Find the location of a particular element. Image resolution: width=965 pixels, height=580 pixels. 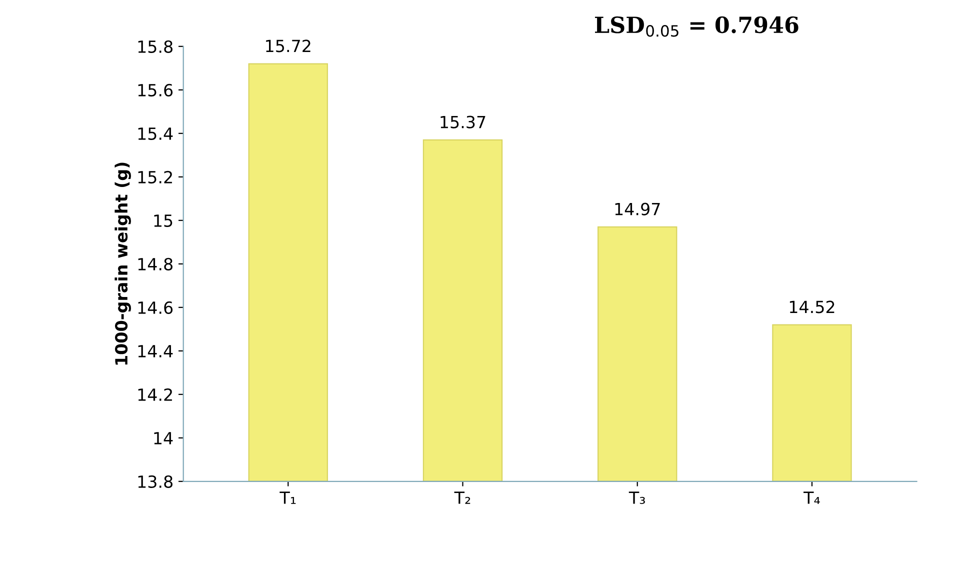

data-label: 15.72 is located at coordinates (288, 46).